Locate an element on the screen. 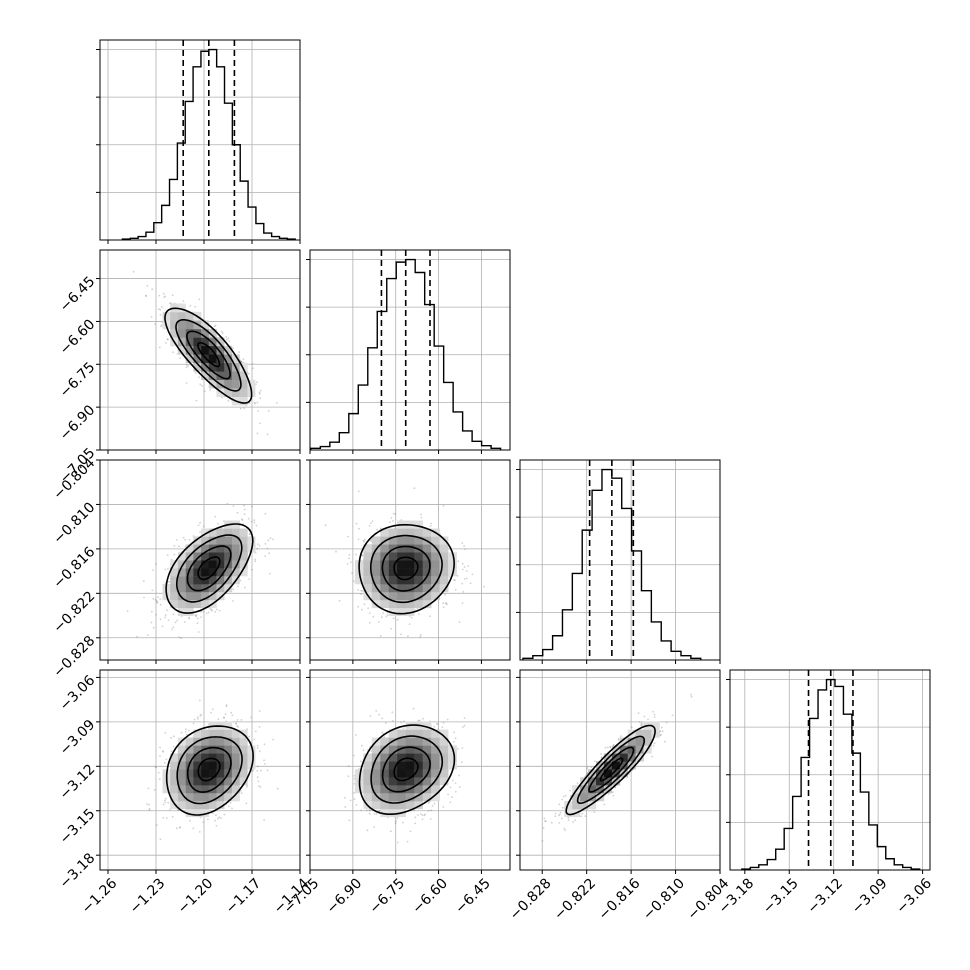 Image resolution: width=970 pixels, height=970 pixels. x-tick-label: −1.23 is located at coordinates (148, 896).